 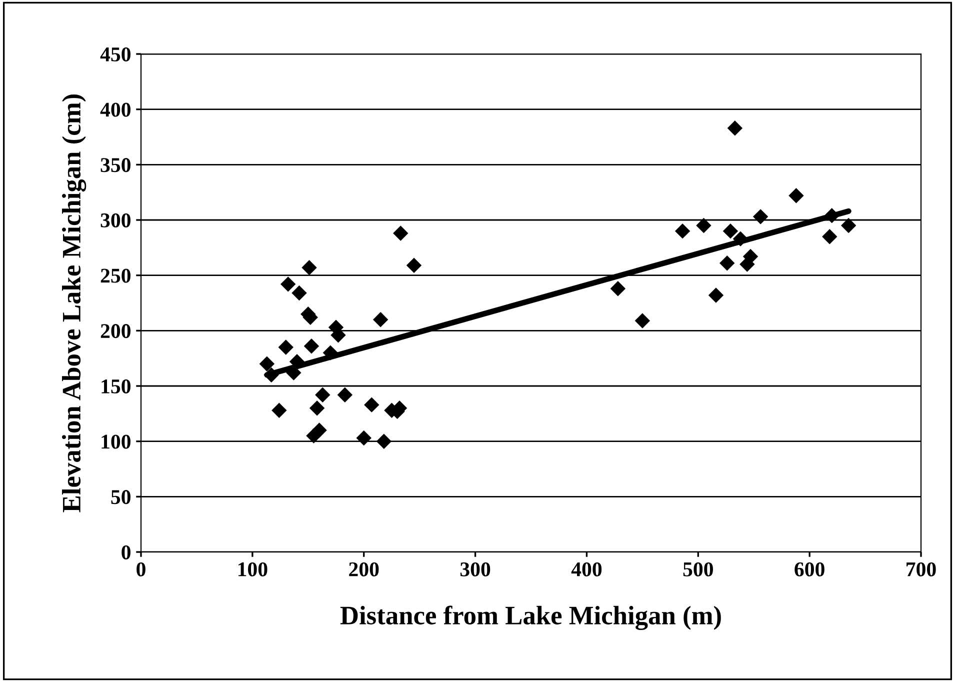 What do you see at coordinates (364, 569) in the screenshot?
I see `x-tick-label: 200` at bounding box center [364, 569].